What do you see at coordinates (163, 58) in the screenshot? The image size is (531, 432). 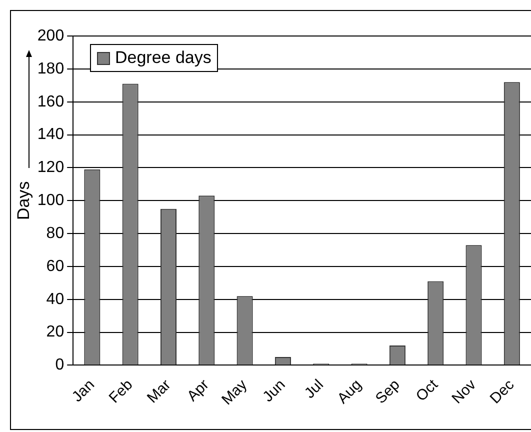 I see `legend-label: Degree days` at bounding box center [163, 58].